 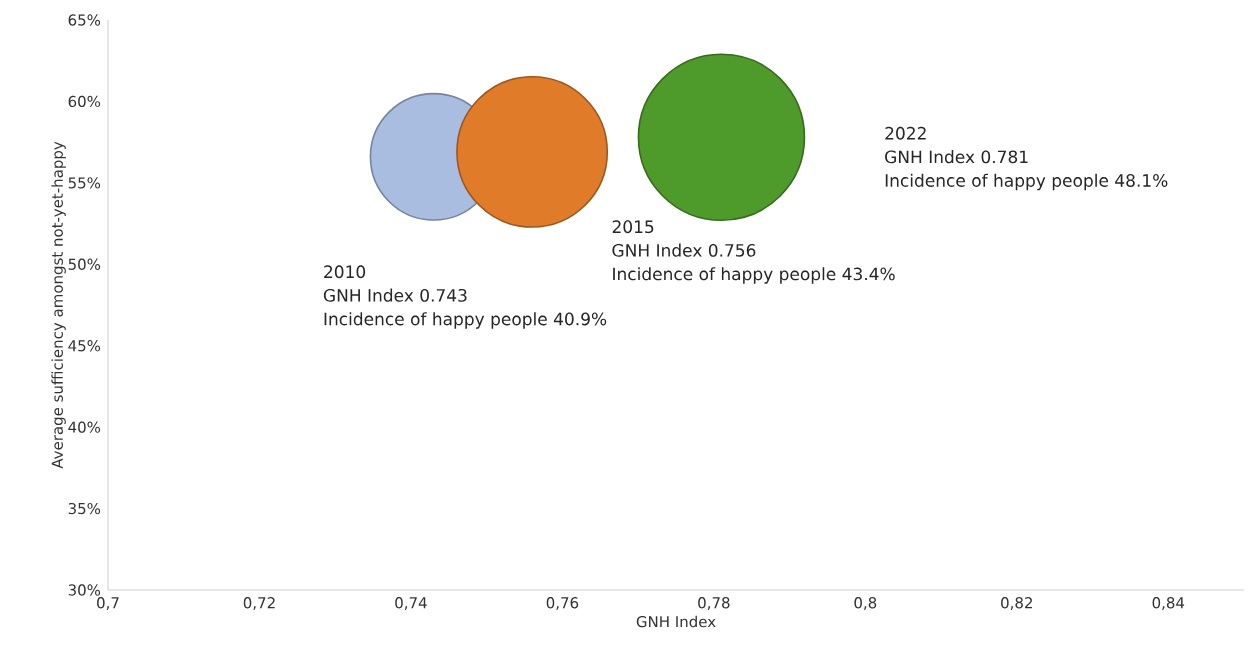 What do you see at coordinates (395, 295) in the screenshot?
I see `annotation: GNH Index 0.743` at bounding box center [395, 295].